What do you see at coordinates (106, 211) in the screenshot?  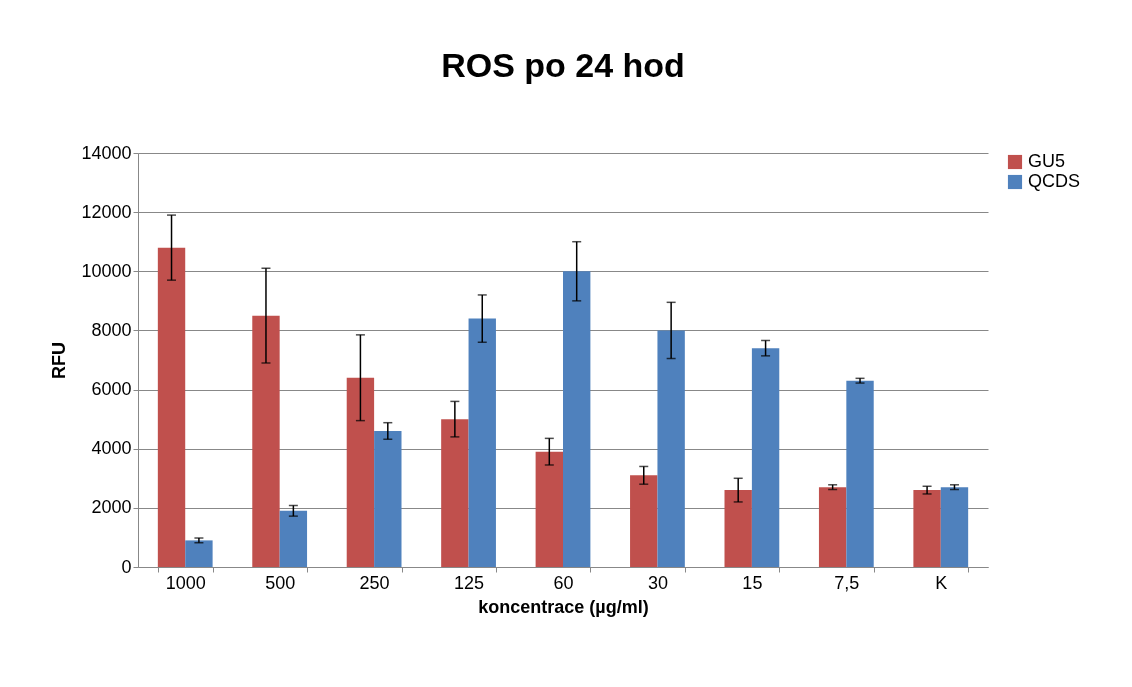 I see `y-tick-label: 12000` at bounding box center [106, 211].